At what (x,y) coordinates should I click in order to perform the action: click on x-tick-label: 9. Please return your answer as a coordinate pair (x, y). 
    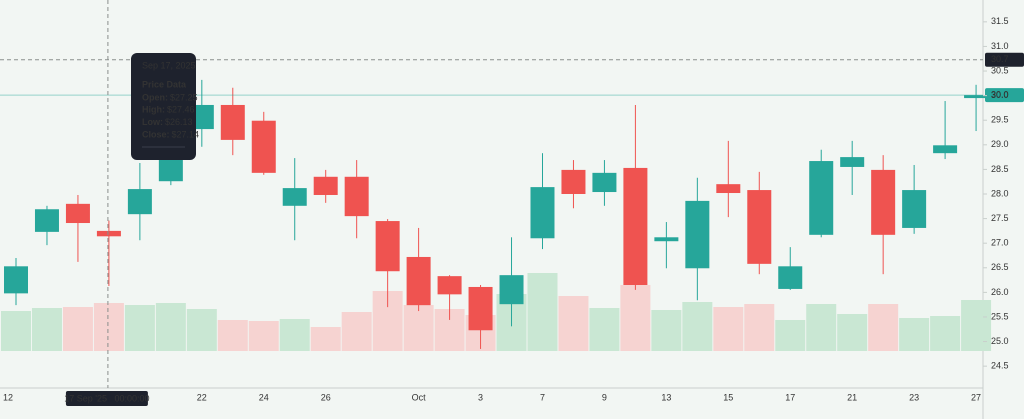
    Looking at the image, I should click on (604, 397).